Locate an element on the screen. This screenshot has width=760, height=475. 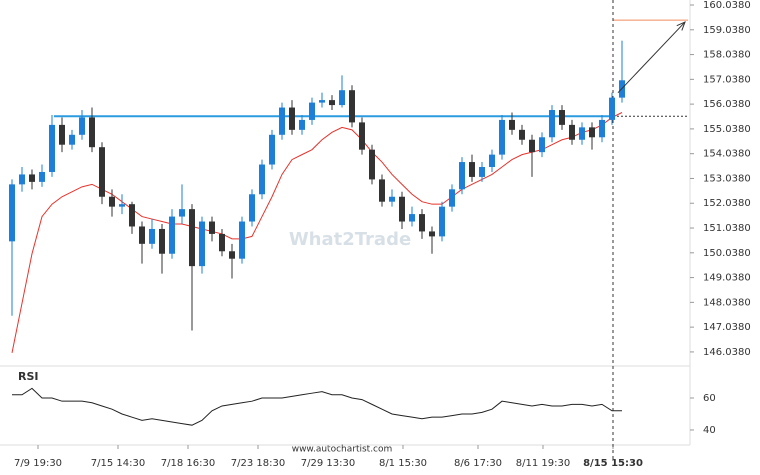
y-tick-label: 159.0380 is located at coordinates (727, 30).